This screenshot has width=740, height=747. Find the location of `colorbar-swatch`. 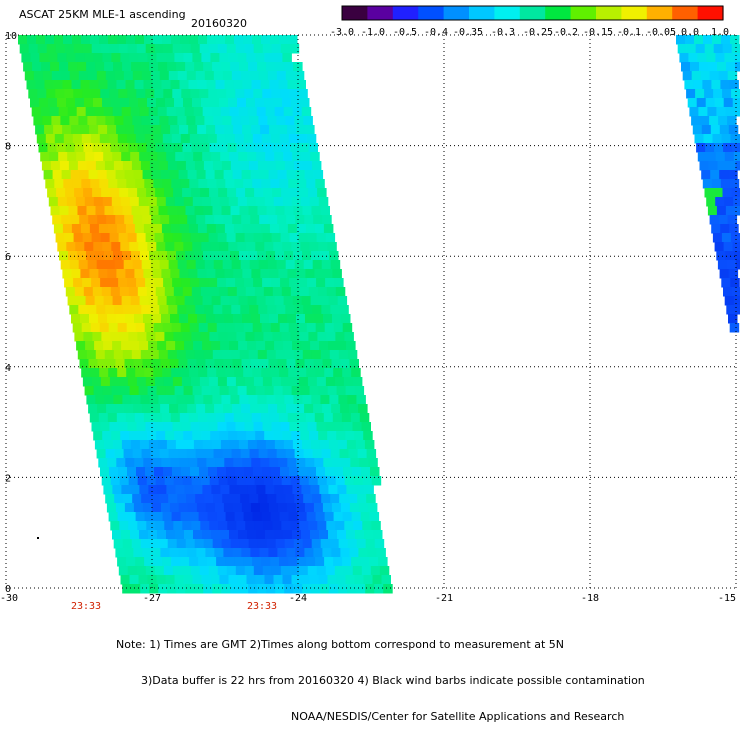

colorbar-swatch is located at coordinates (685, 13).